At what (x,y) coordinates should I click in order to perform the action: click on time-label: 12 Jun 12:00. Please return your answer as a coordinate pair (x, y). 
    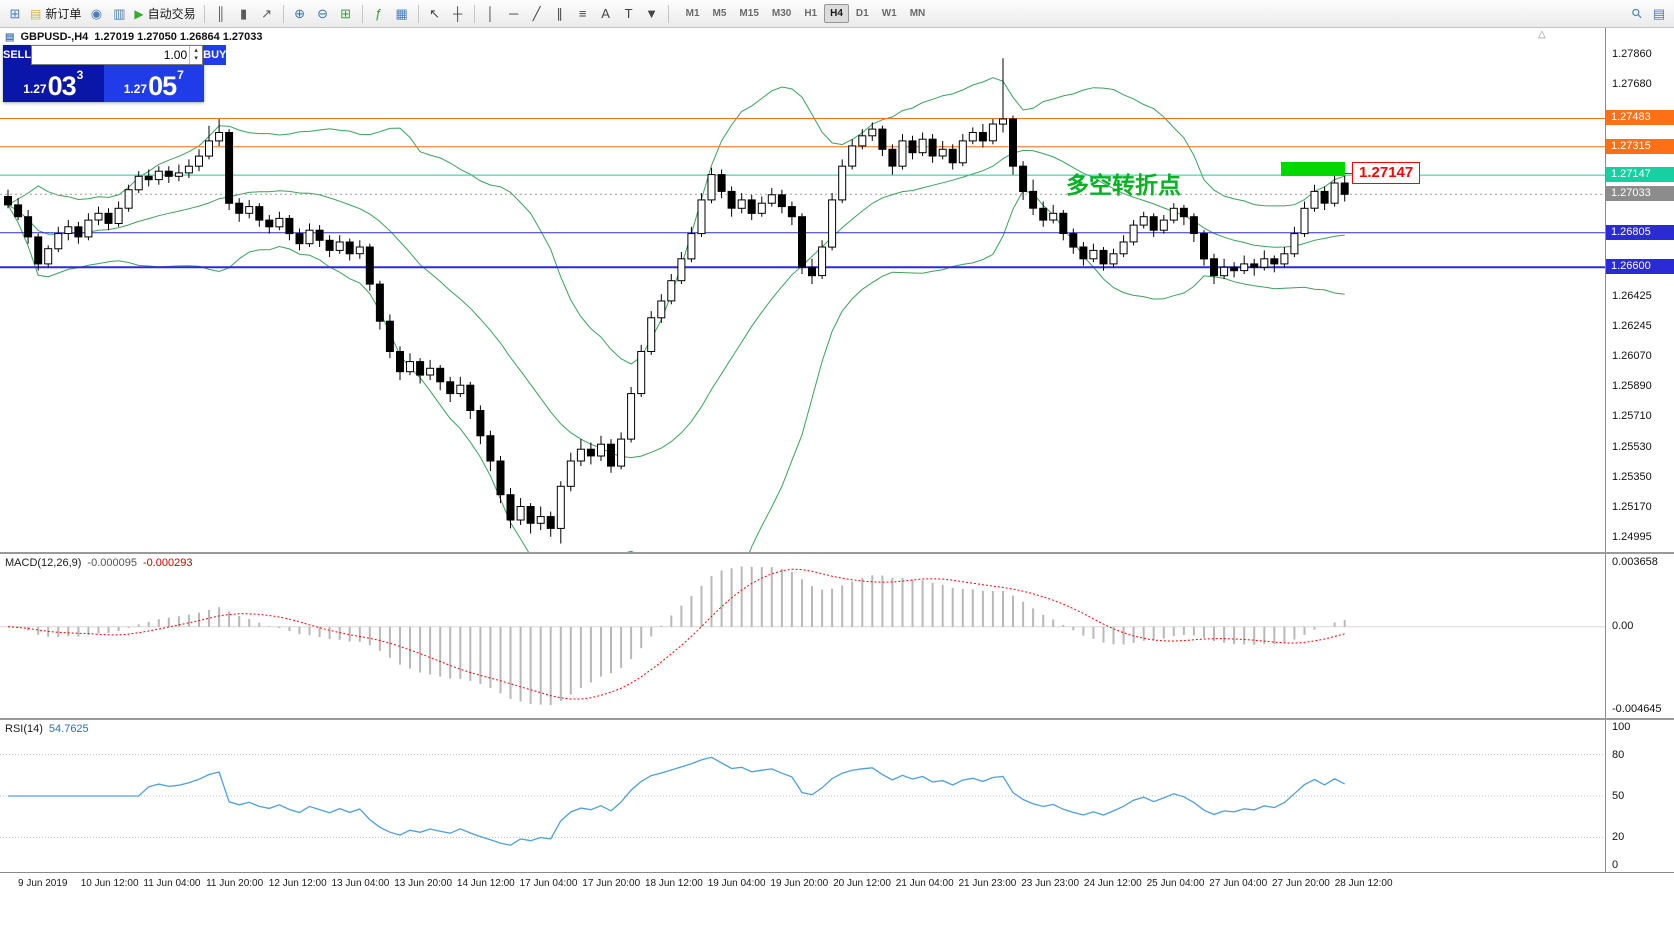
    Looking at the image, I should click on (297, 883).